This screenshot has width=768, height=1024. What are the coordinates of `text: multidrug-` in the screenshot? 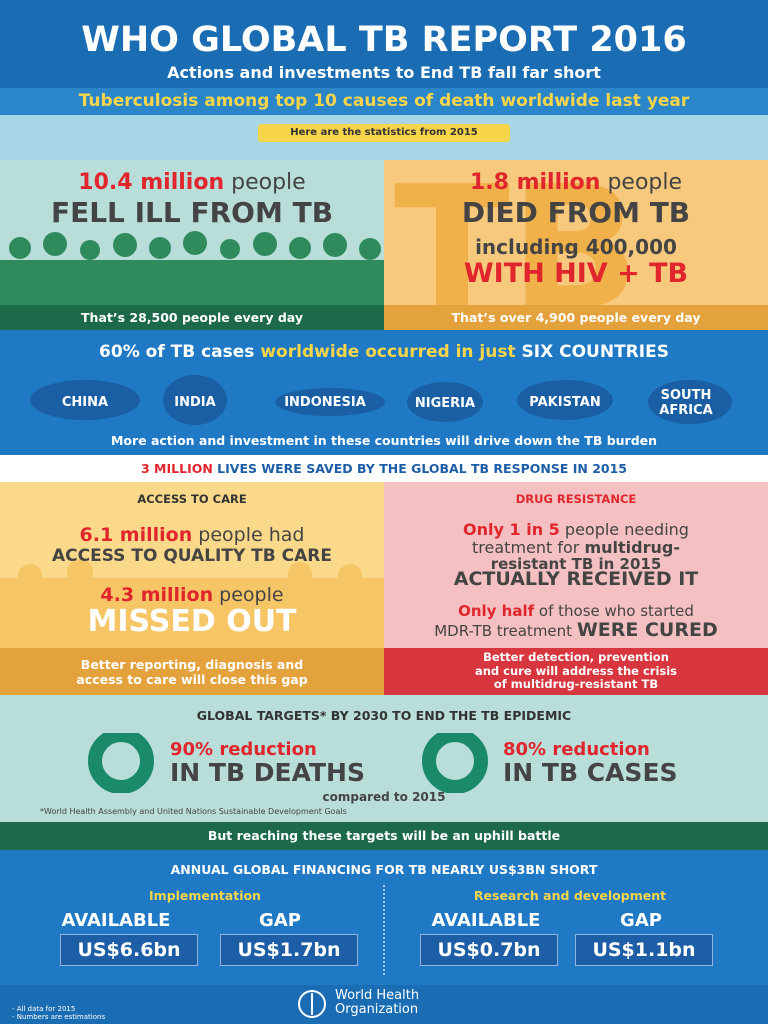 It's located at (632, 547).